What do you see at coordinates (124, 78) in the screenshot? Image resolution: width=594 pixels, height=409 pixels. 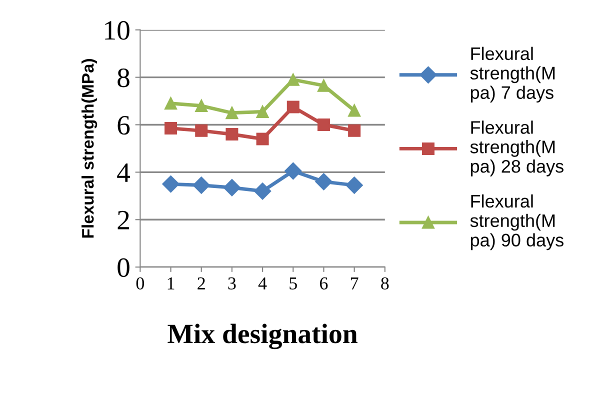 I see `y-tick-label: 8` at bounding box center [124, 78].